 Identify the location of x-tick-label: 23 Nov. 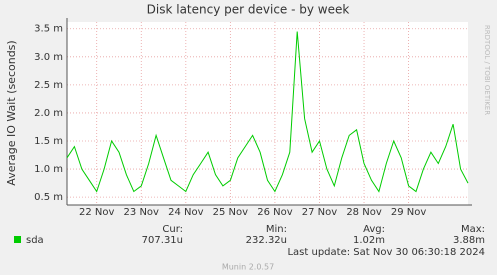
(142, 212).